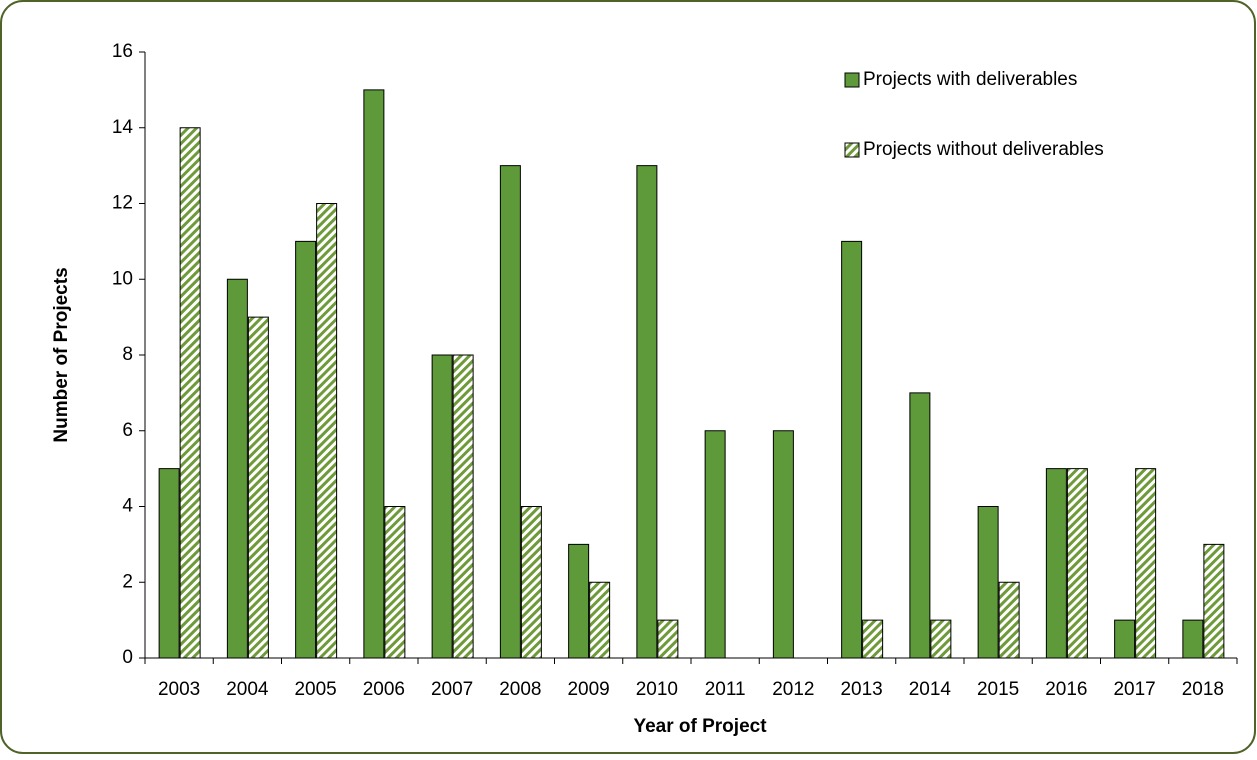 The width and height of the screenshot is (1257, 760). What do you see at coordinates (123, 127) in the screenshot?
I see `y-tick-label: 14` at bounding box center [123, 127].